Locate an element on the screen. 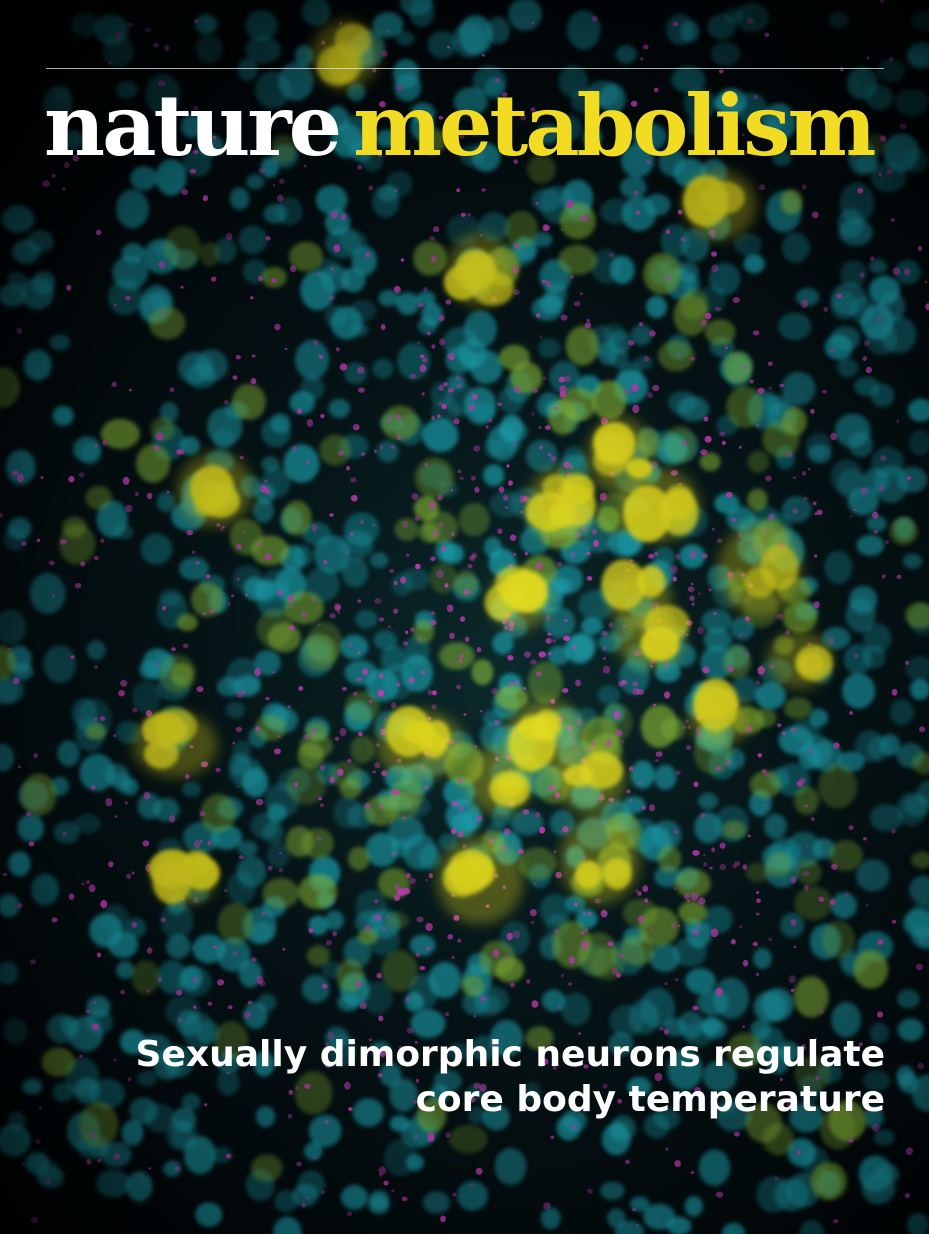  headline-line-1: Sexually dimorphic neurons regulate is located at coordinates (510, 1054).